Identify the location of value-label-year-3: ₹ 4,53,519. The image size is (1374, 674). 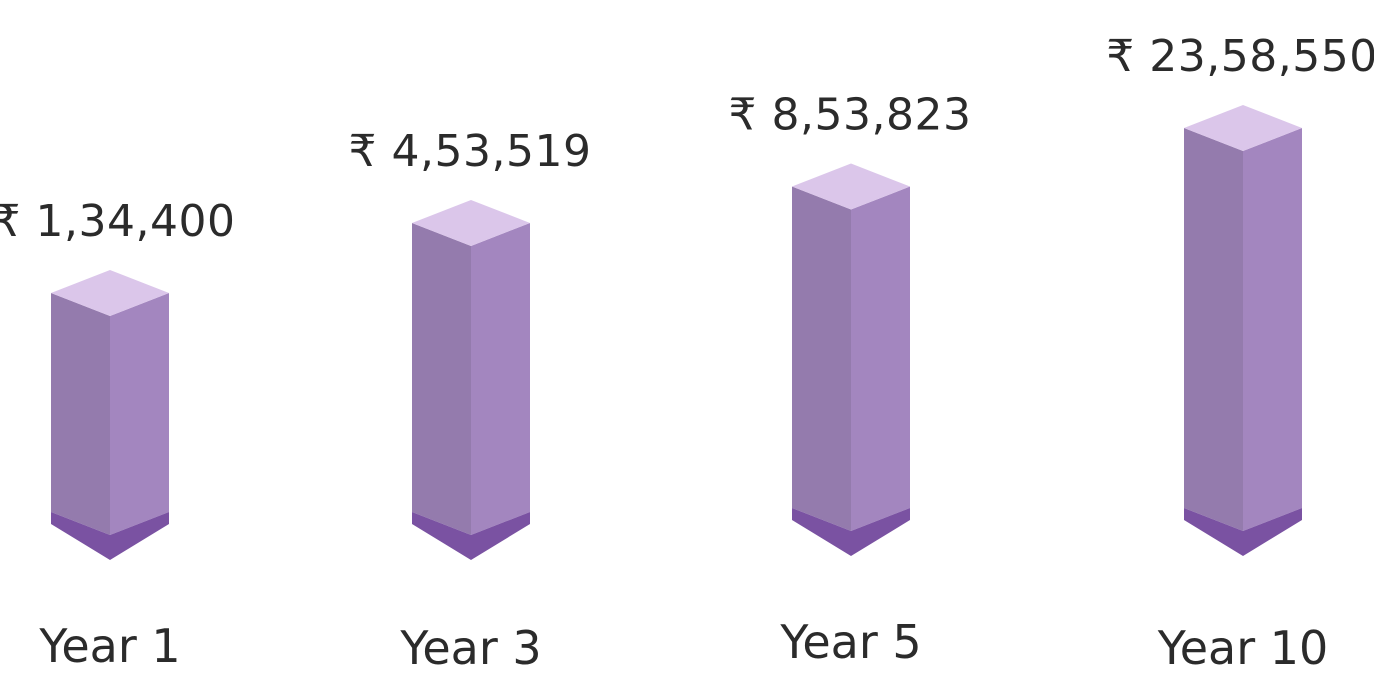
(470, 151).